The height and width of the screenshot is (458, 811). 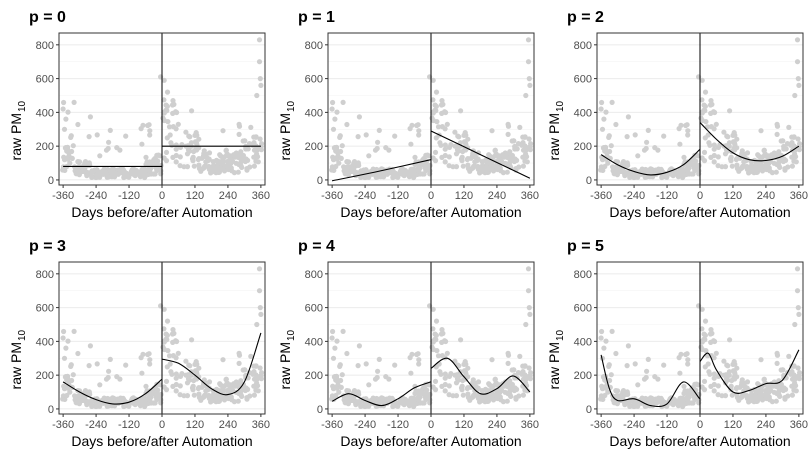 What do you see at coordinates (195, 196) in the screenshot?
I see `x-tick-label: 120` at bounding box center [195, 196].